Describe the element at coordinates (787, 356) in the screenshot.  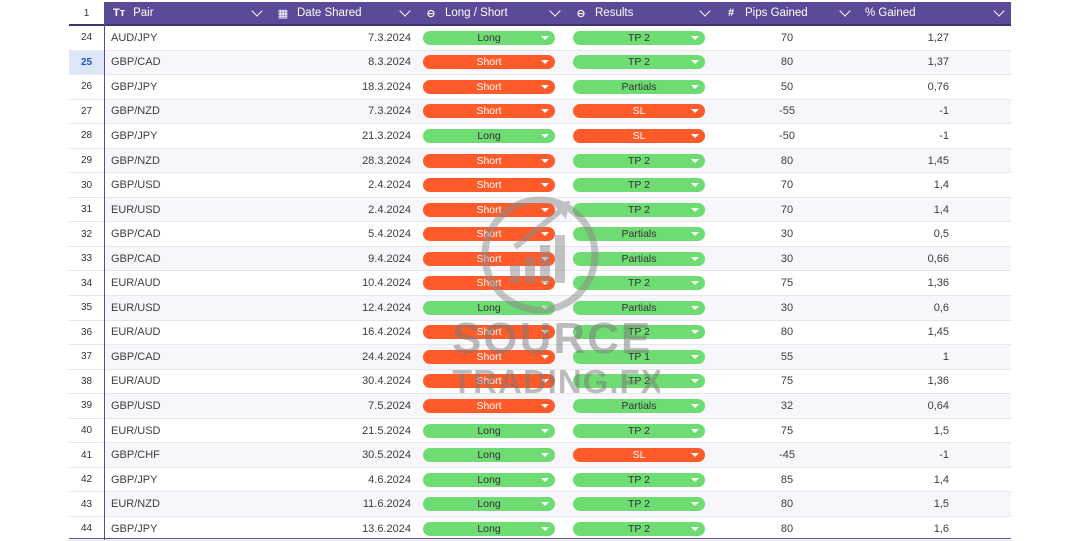
I see `cell-pips-gained: 55` at that location.